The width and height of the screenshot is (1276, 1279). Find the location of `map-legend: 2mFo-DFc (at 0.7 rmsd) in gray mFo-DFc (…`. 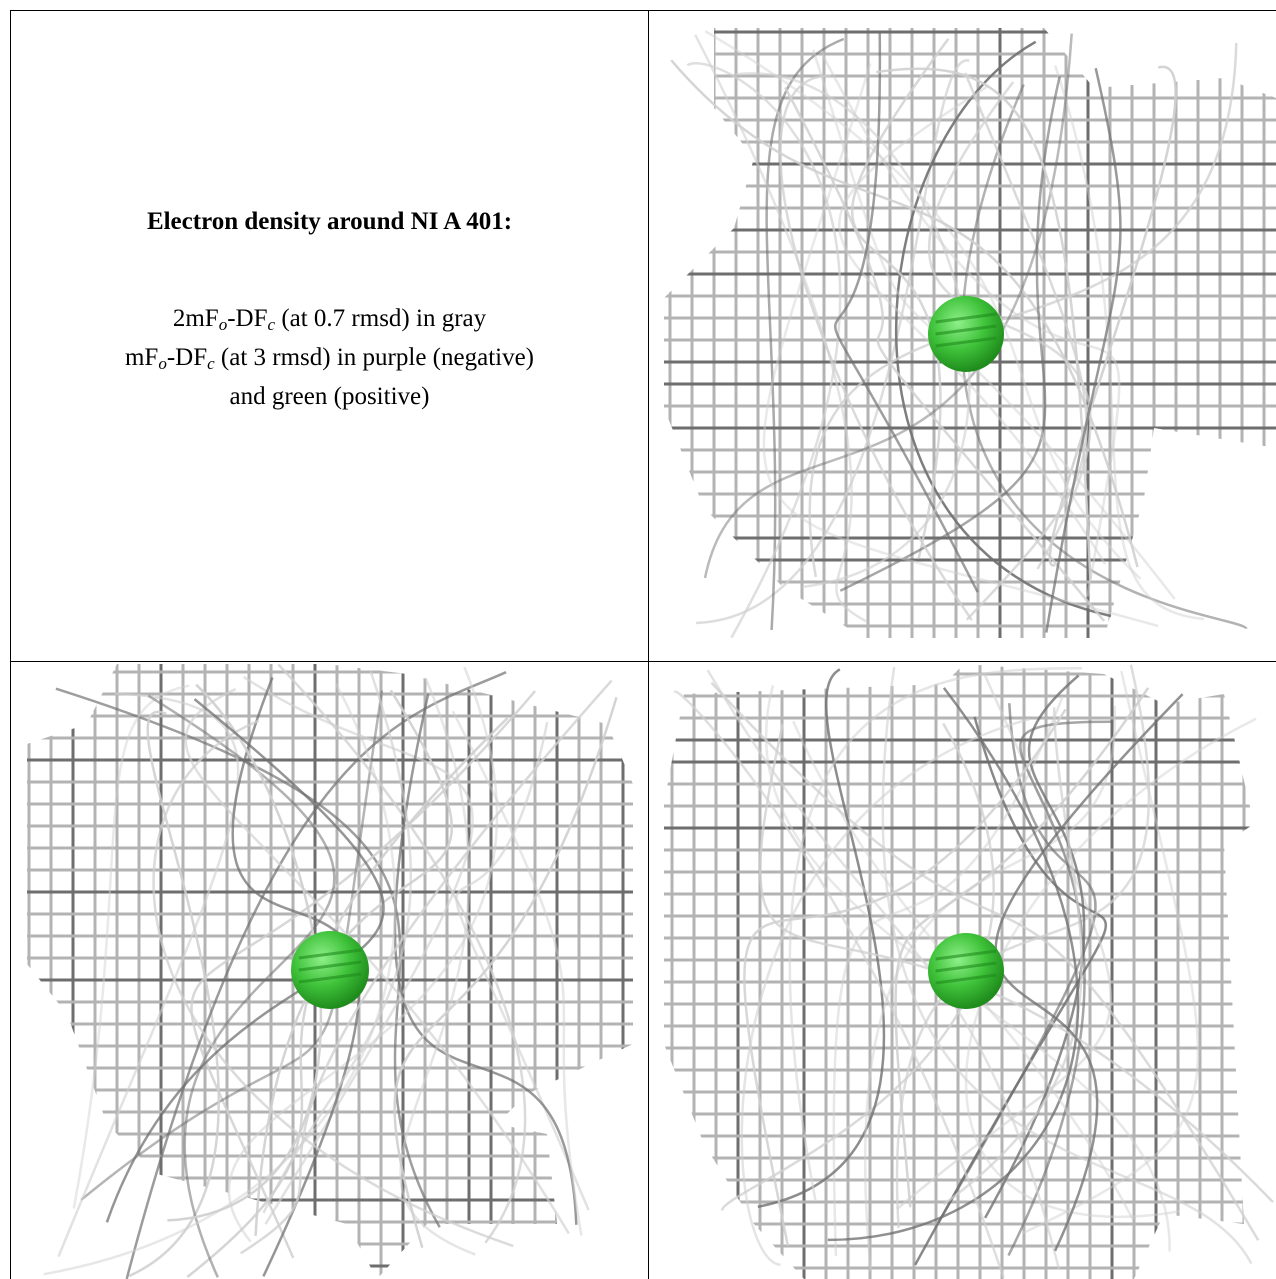

map-legend: 2mFo-DFc (at 0.7 rmsd) in gray mFo-DFc (… is located at coordinates (329, 357).